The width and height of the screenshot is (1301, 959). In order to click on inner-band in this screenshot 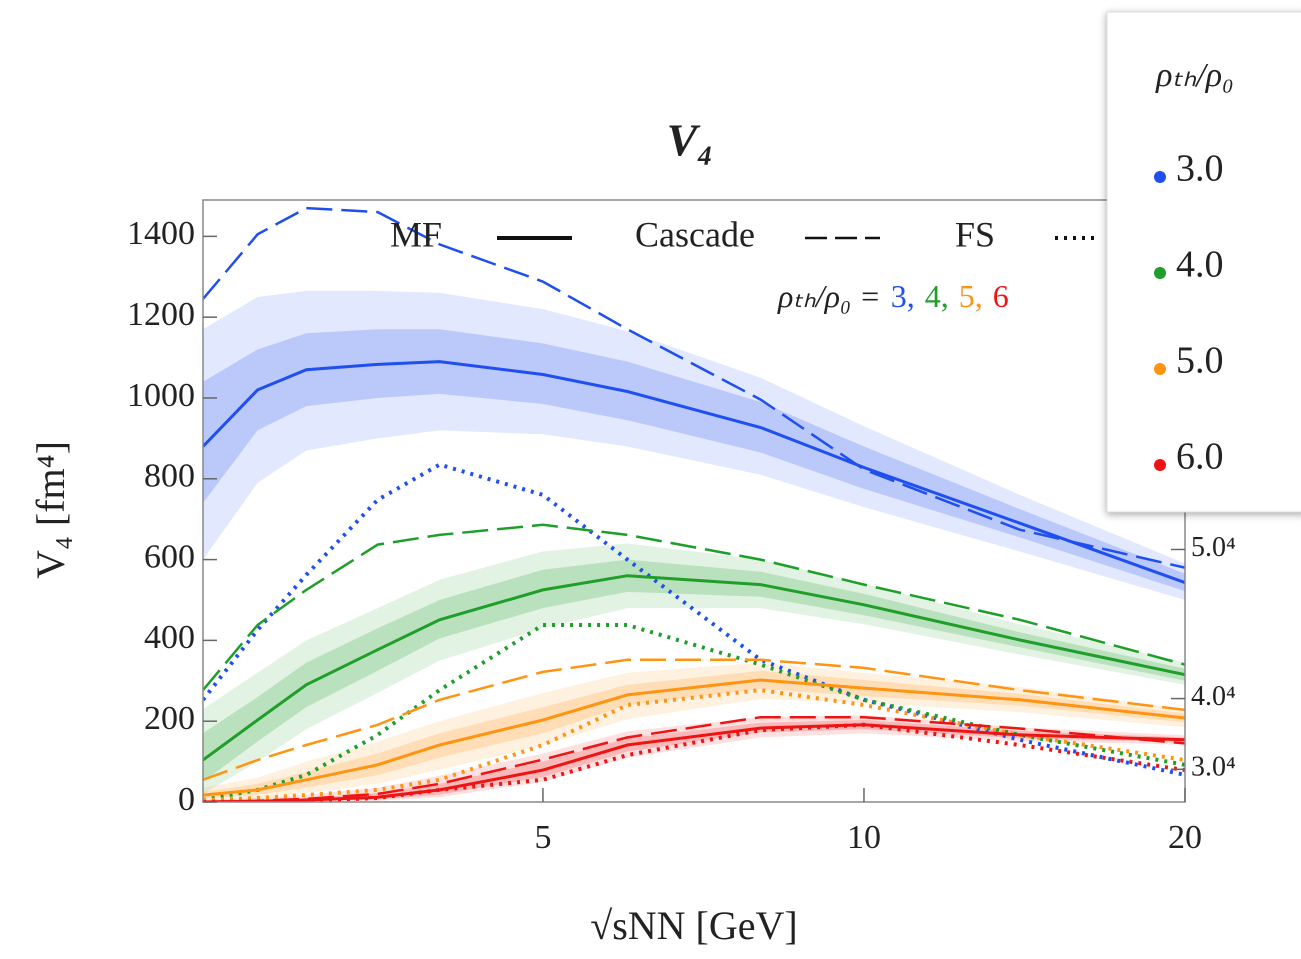, I will do `click(694, 734)`.